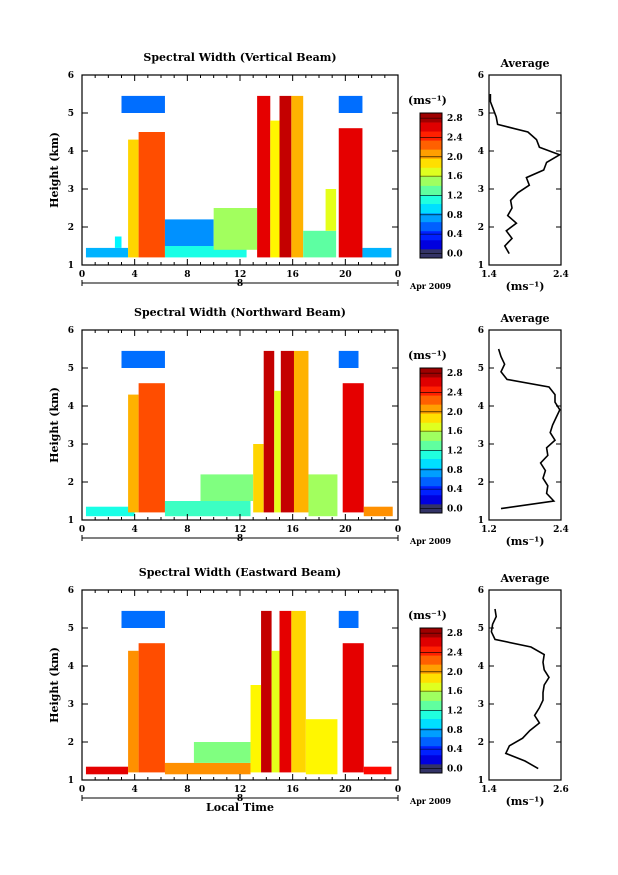 The height and width of the screenshot is (875, 618). What do you see at coordinates (71, 228) in the screenshot?
I see `y-tick-label: 2` at bounding box center [71, 228].